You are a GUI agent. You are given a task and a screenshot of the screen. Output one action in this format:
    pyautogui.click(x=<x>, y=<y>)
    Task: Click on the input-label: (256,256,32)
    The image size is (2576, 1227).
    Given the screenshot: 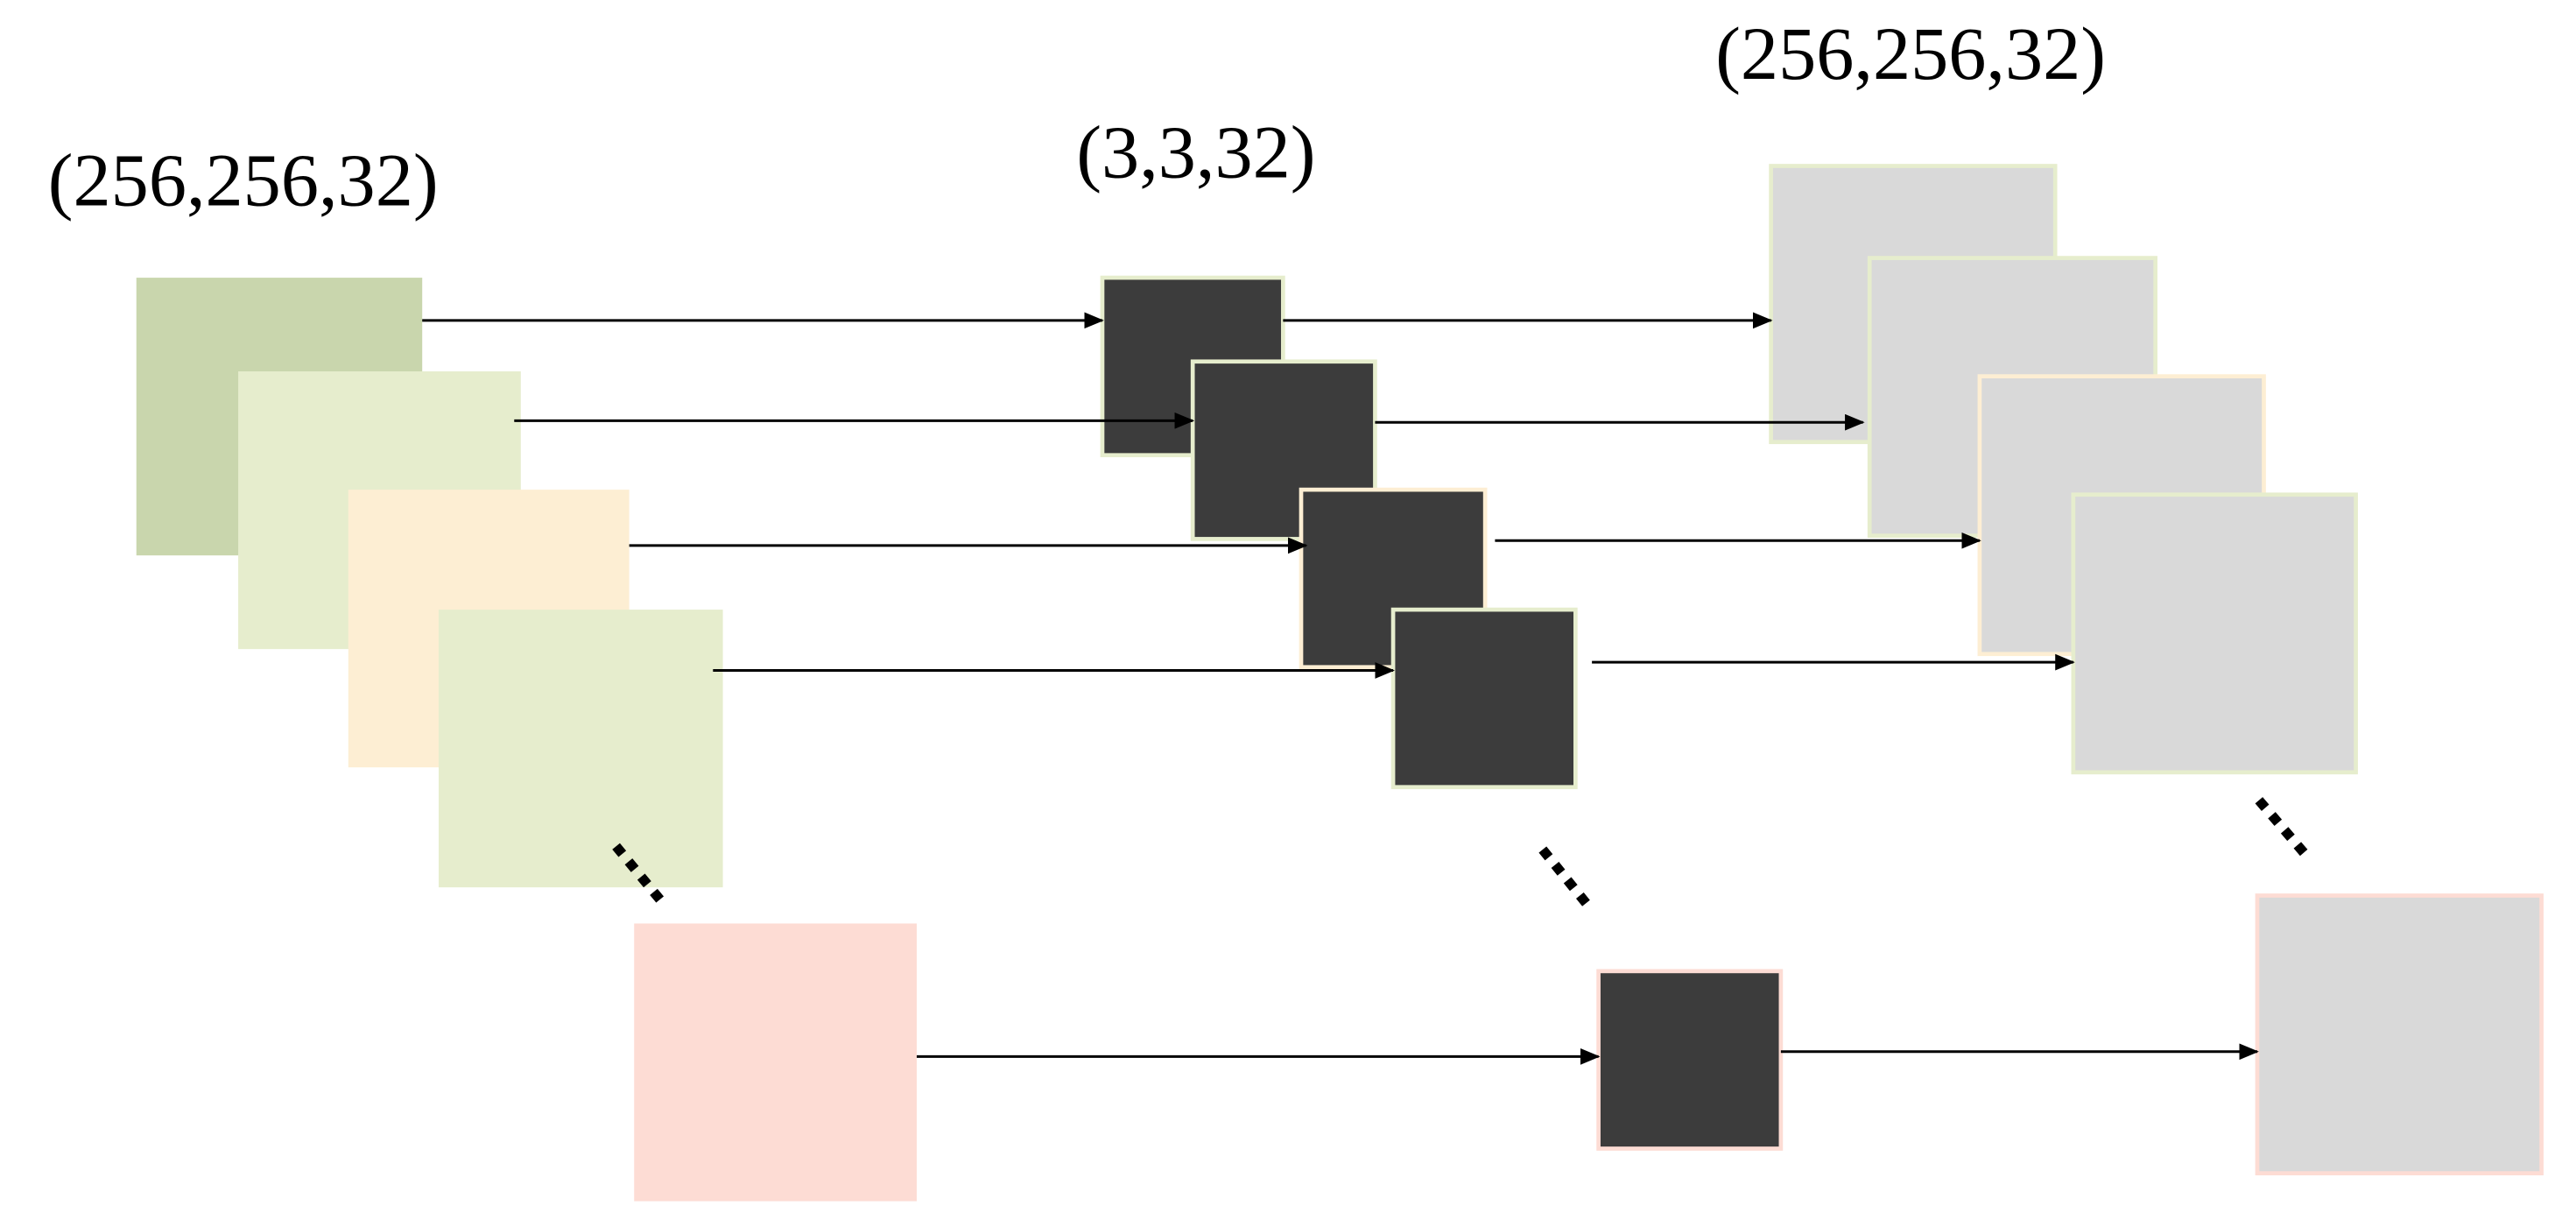 What is the action you would take?
    pyautogui.click(x=243, y=180)
    